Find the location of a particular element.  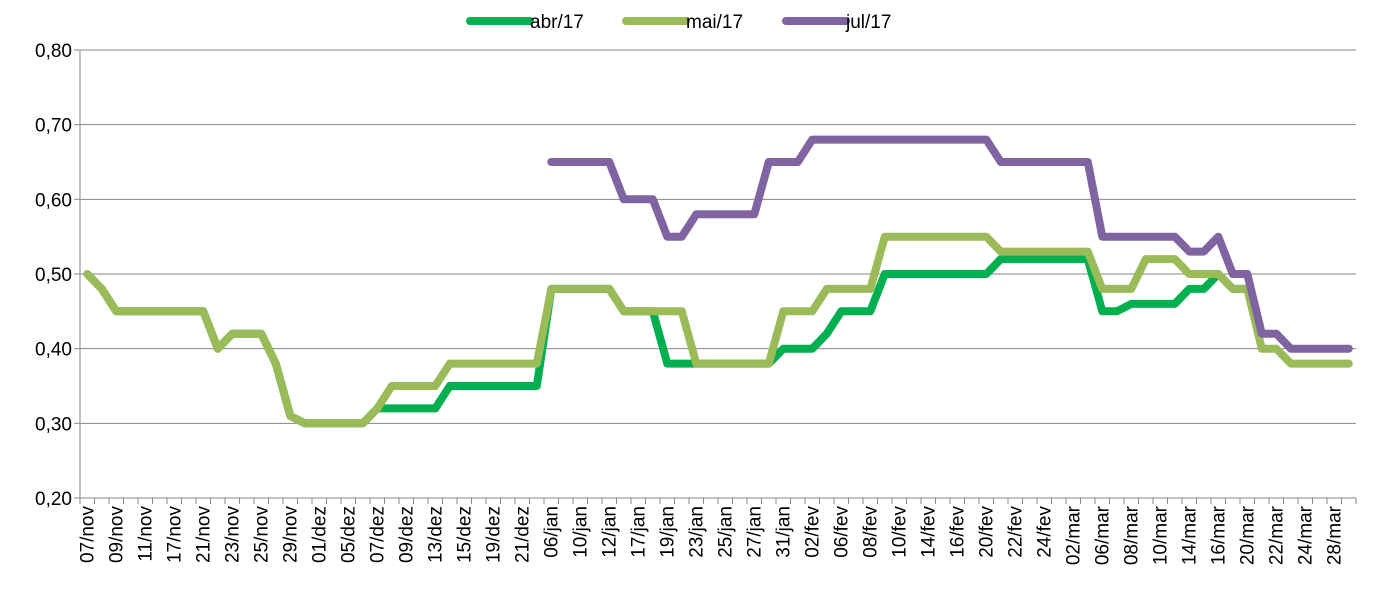

x-tick-label: 06/mar is located at coordinates (1102, 535).